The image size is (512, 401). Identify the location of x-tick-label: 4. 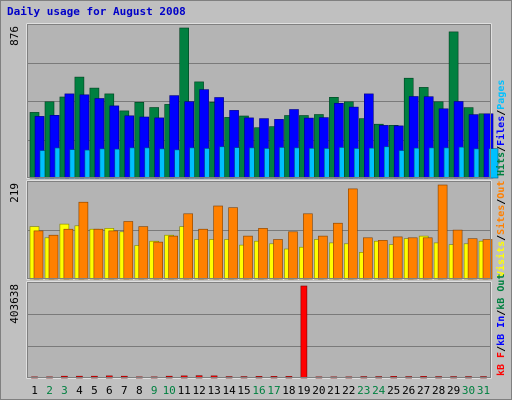
(79, 390).